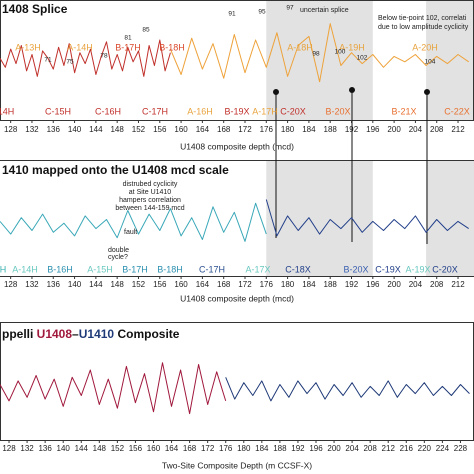  I want to click on tie-point-label: 98, so click(316, 54).